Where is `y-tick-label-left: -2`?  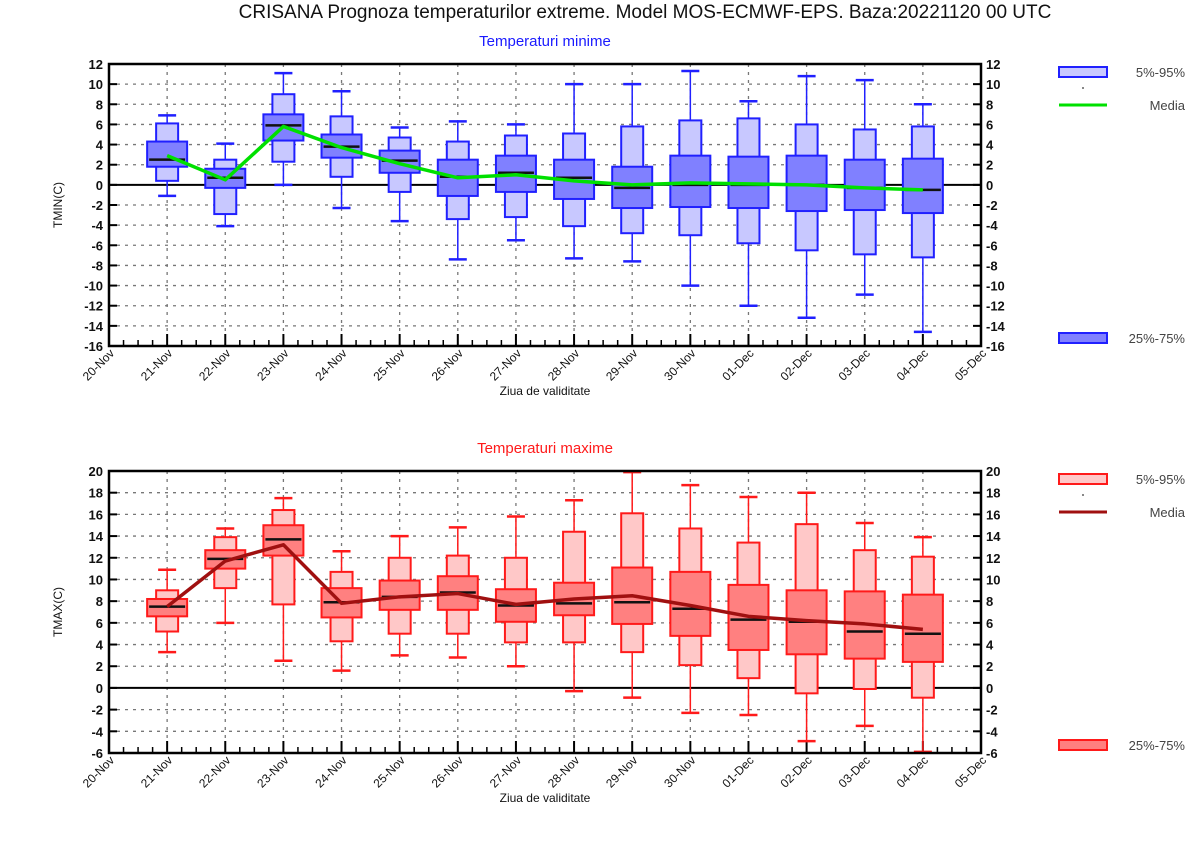 y-tick-label-left: -2 is located at coordinates (97, 710).